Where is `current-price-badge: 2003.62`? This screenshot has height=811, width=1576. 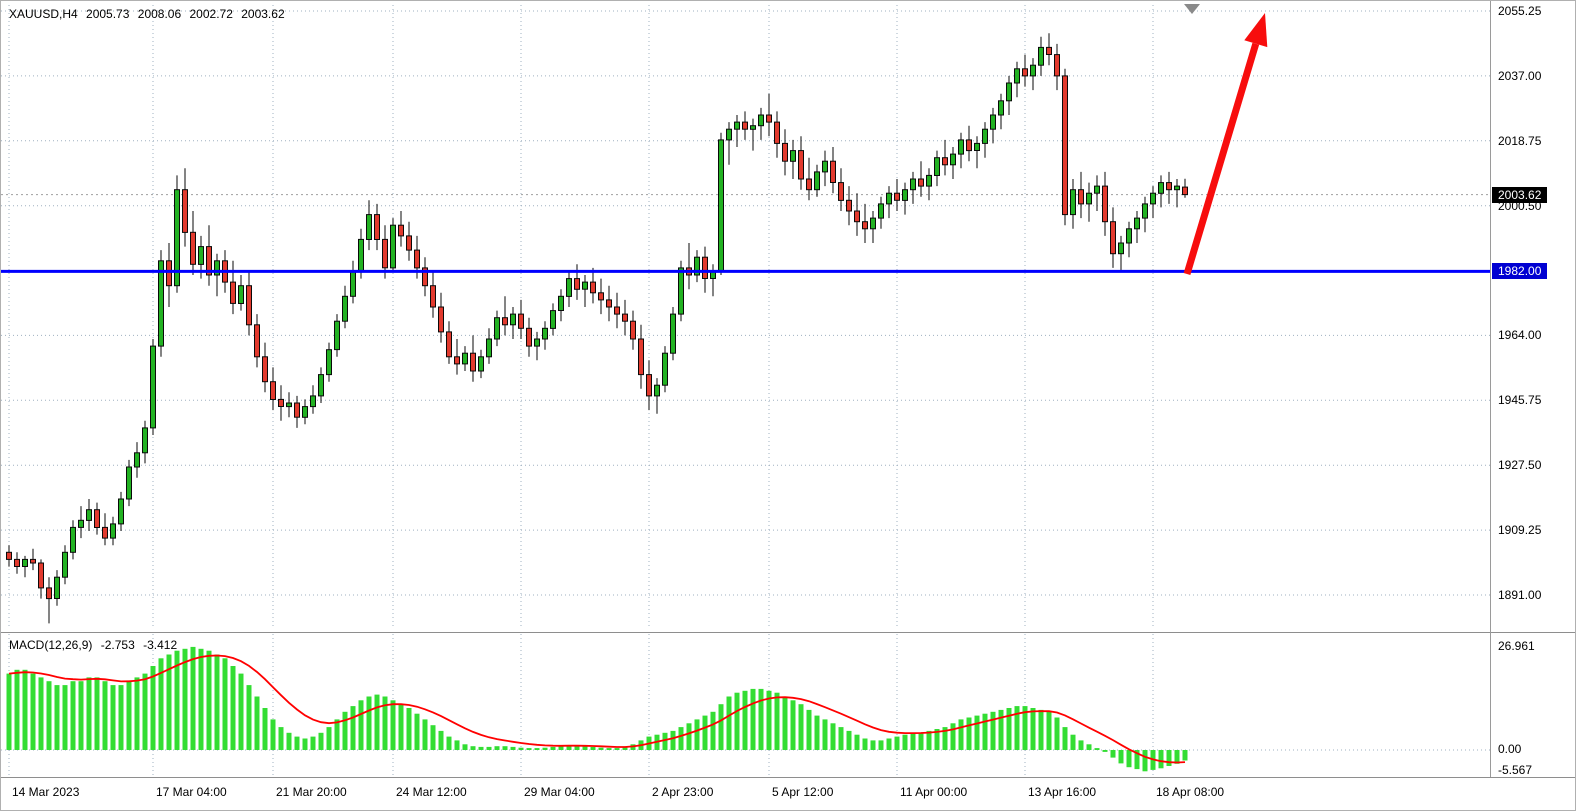
current-price-badge: 2003.62 is located at coordinates (1520, 194).